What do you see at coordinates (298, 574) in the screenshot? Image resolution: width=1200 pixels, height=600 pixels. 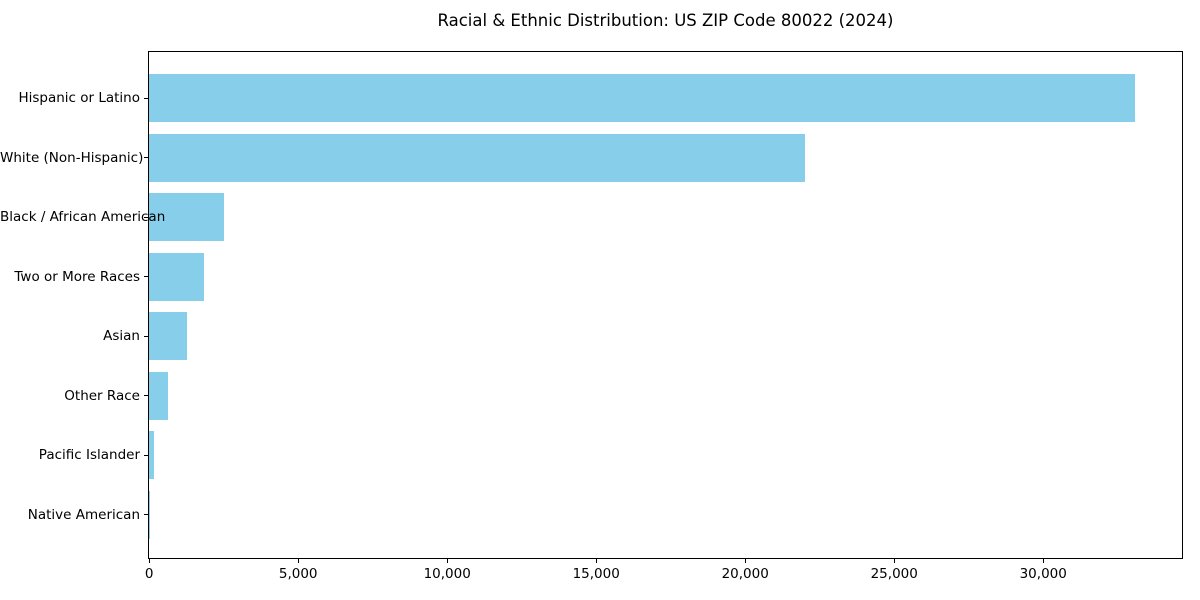 I see `x-tick-label: 5,000` at bounding box center [298, 574].